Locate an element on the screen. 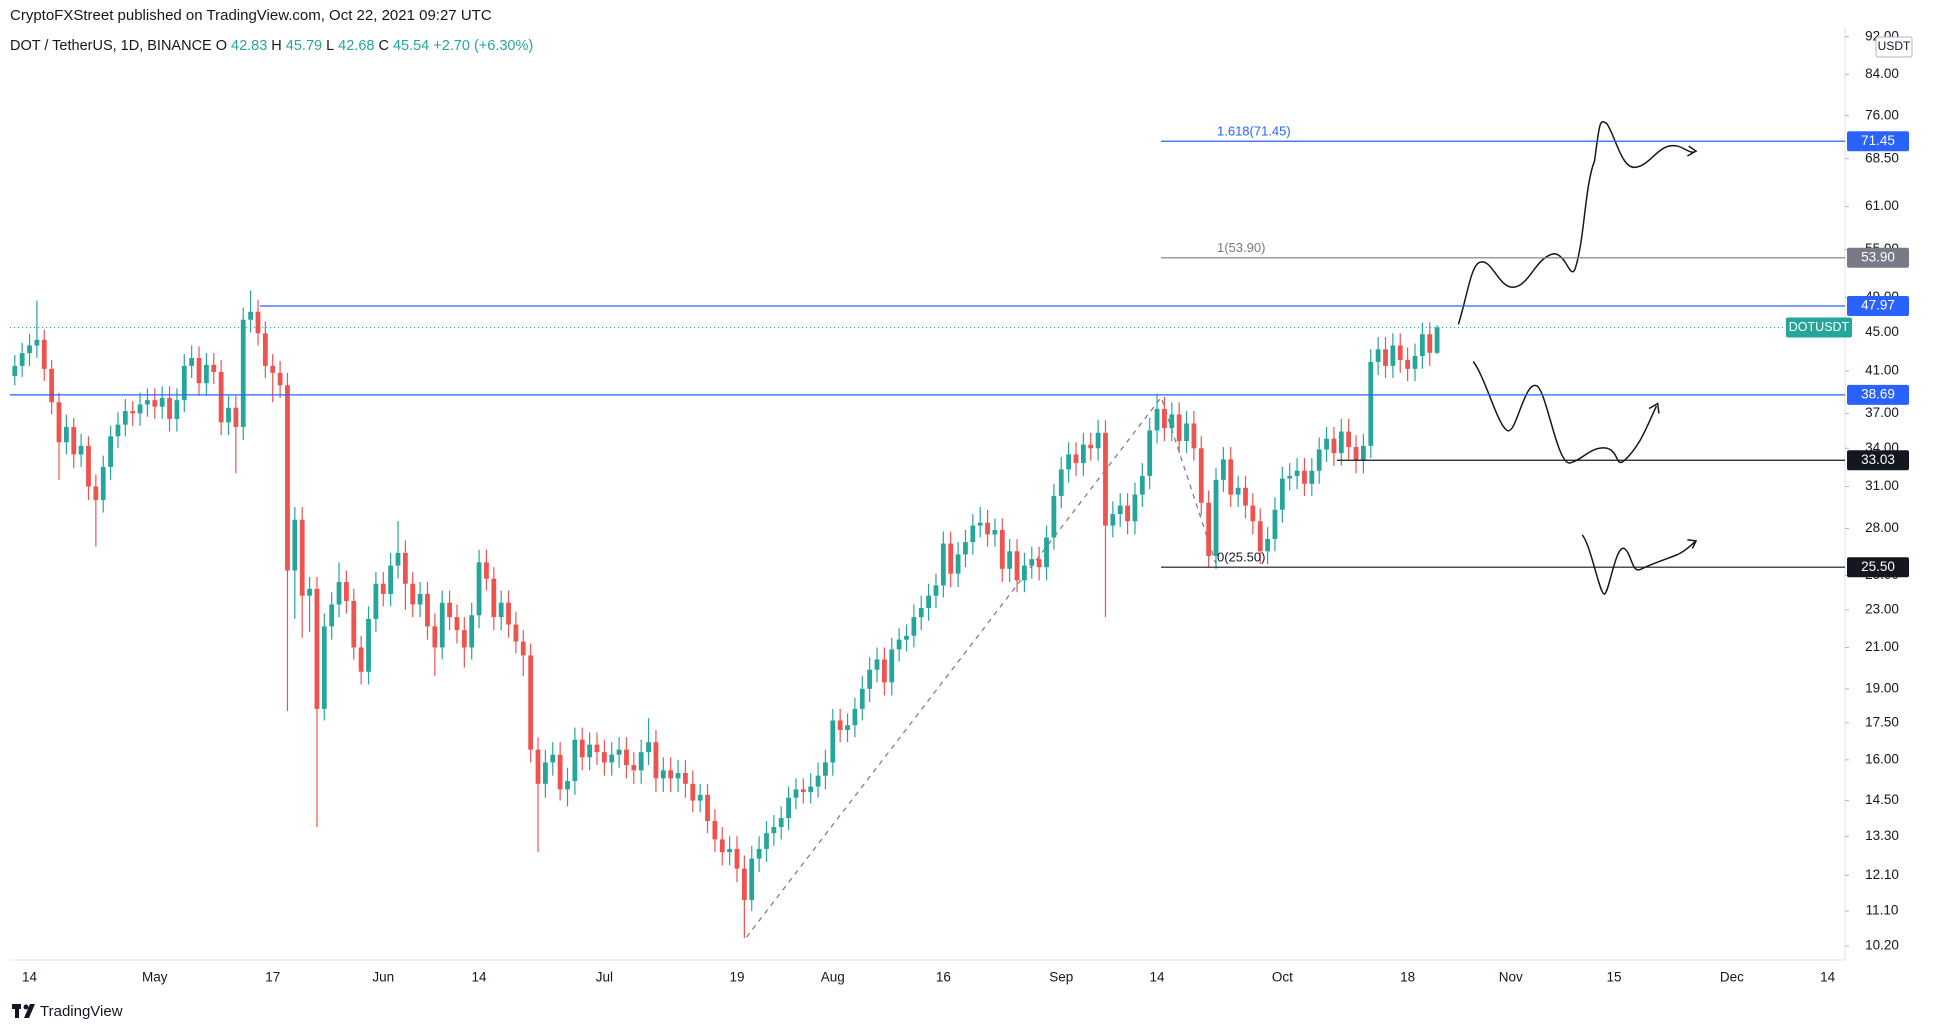 Image resolution: width=1941 pixels, height=1032 pixels. y-tick-label: 76.00 is located at coordinates (1882, 114).